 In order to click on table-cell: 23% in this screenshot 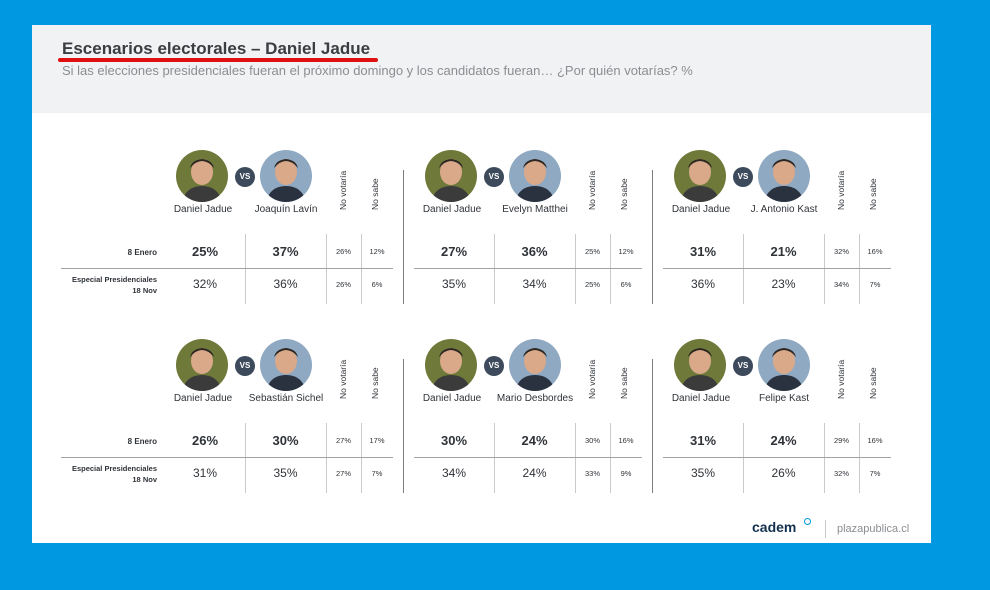, I will do `click(783, 284)`.